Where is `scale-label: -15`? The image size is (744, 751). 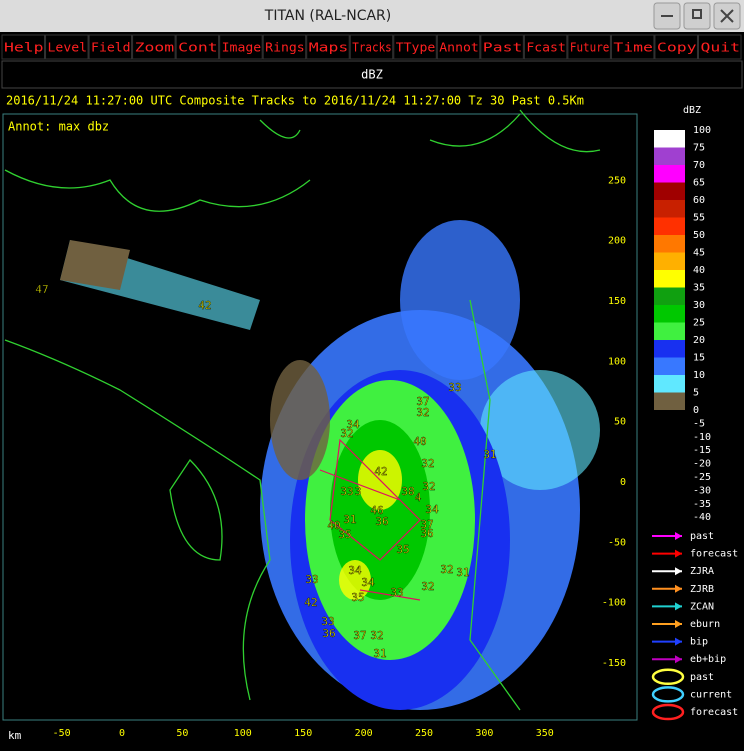
scale-label: -15 is located at coordinates (702, 450).